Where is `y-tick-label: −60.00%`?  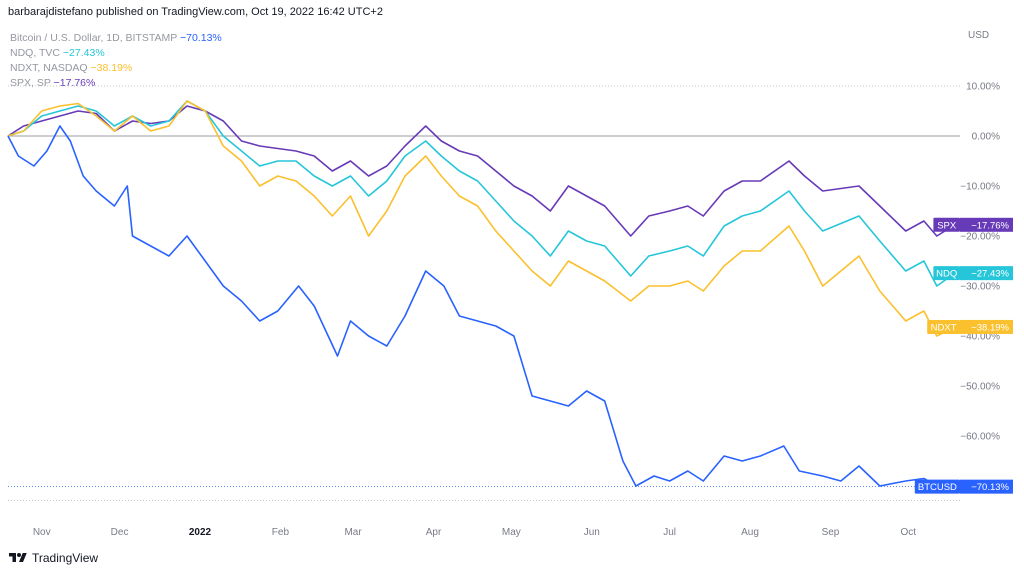 y-tick-label: −60.00% is located at coordinates (980, 437).